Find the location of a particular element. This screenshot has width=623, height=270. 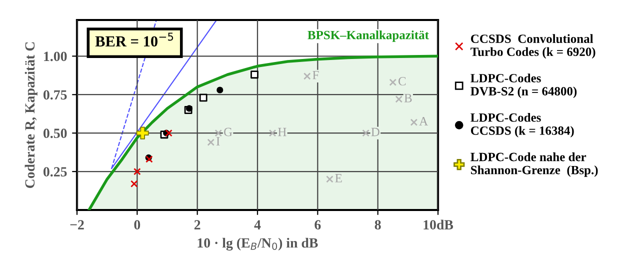

annotation: A is located at coordinates (423, 121).